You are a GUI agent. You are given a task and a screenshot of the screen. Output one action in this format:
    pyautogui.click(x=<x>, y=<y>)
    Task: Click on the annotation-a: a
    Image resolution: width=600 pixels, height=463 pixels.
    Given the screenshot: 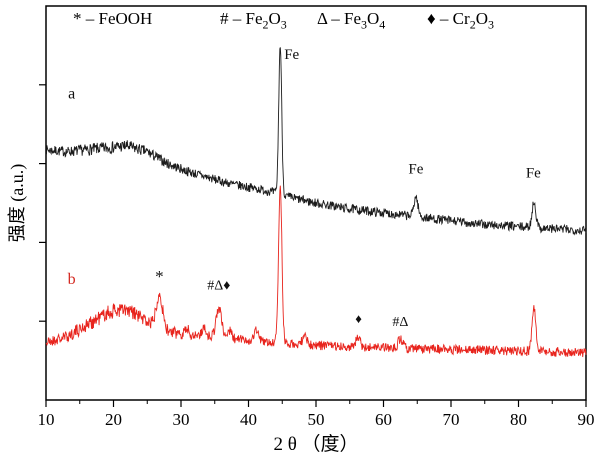 What is the action you would take?
    pyautogui.click(x=71, y=94)
    